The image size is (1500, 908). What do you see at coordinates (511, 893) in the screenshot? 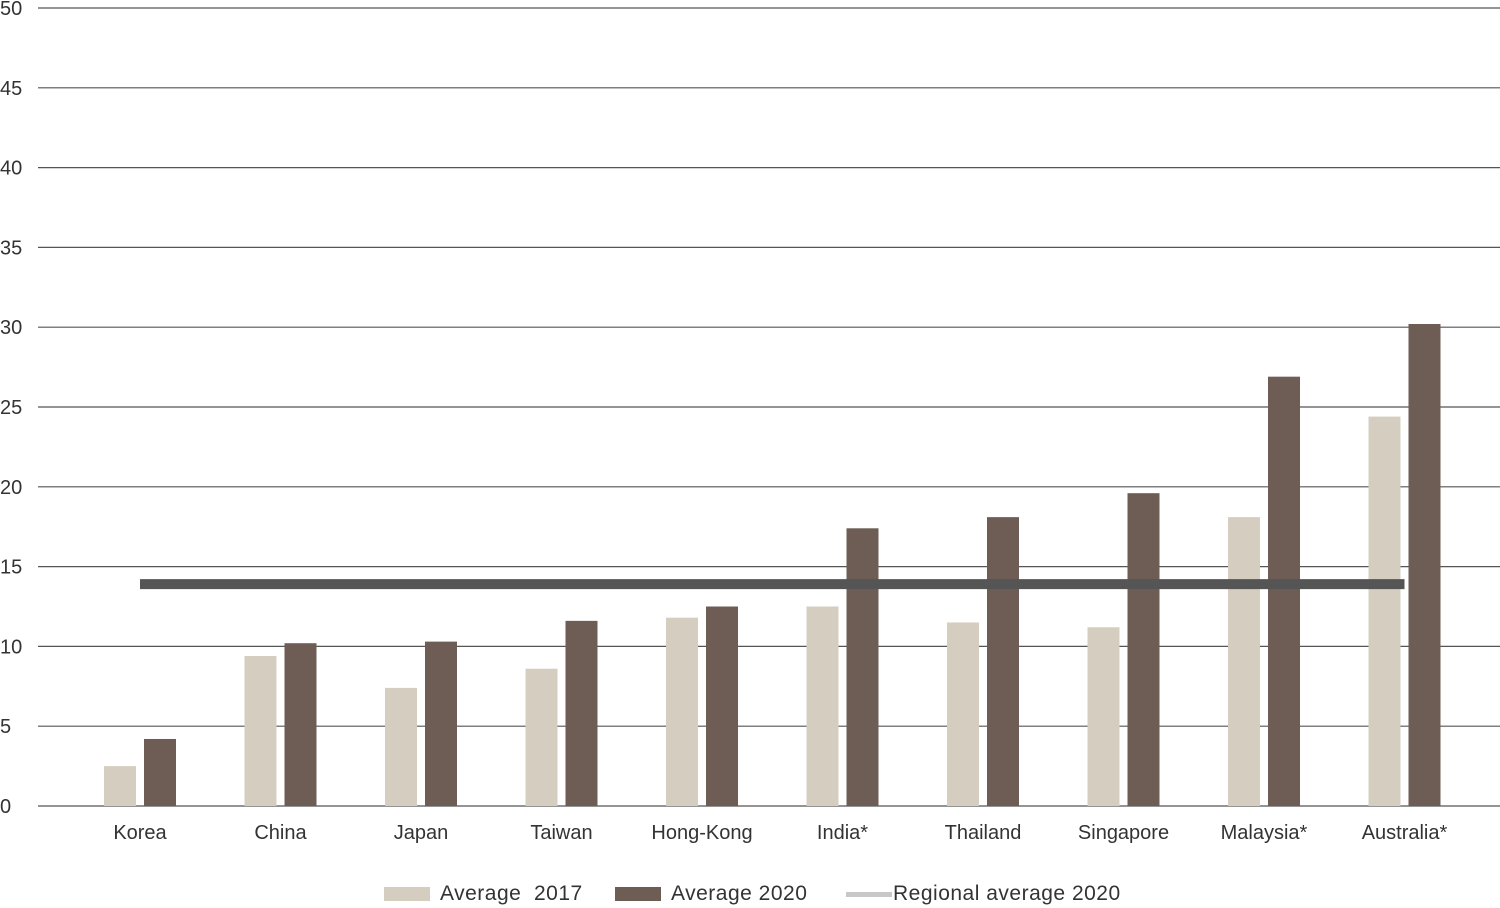
I see `legend-label-2017: Average 2017` at bounding box center [511, 893].